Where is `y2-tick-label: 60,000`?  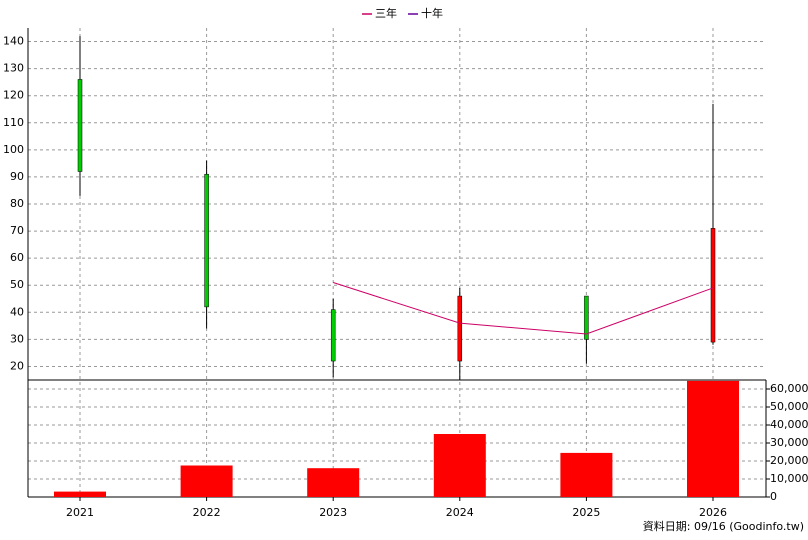
y2-tick-label: 60,000 is located at coordinates (789, 388).